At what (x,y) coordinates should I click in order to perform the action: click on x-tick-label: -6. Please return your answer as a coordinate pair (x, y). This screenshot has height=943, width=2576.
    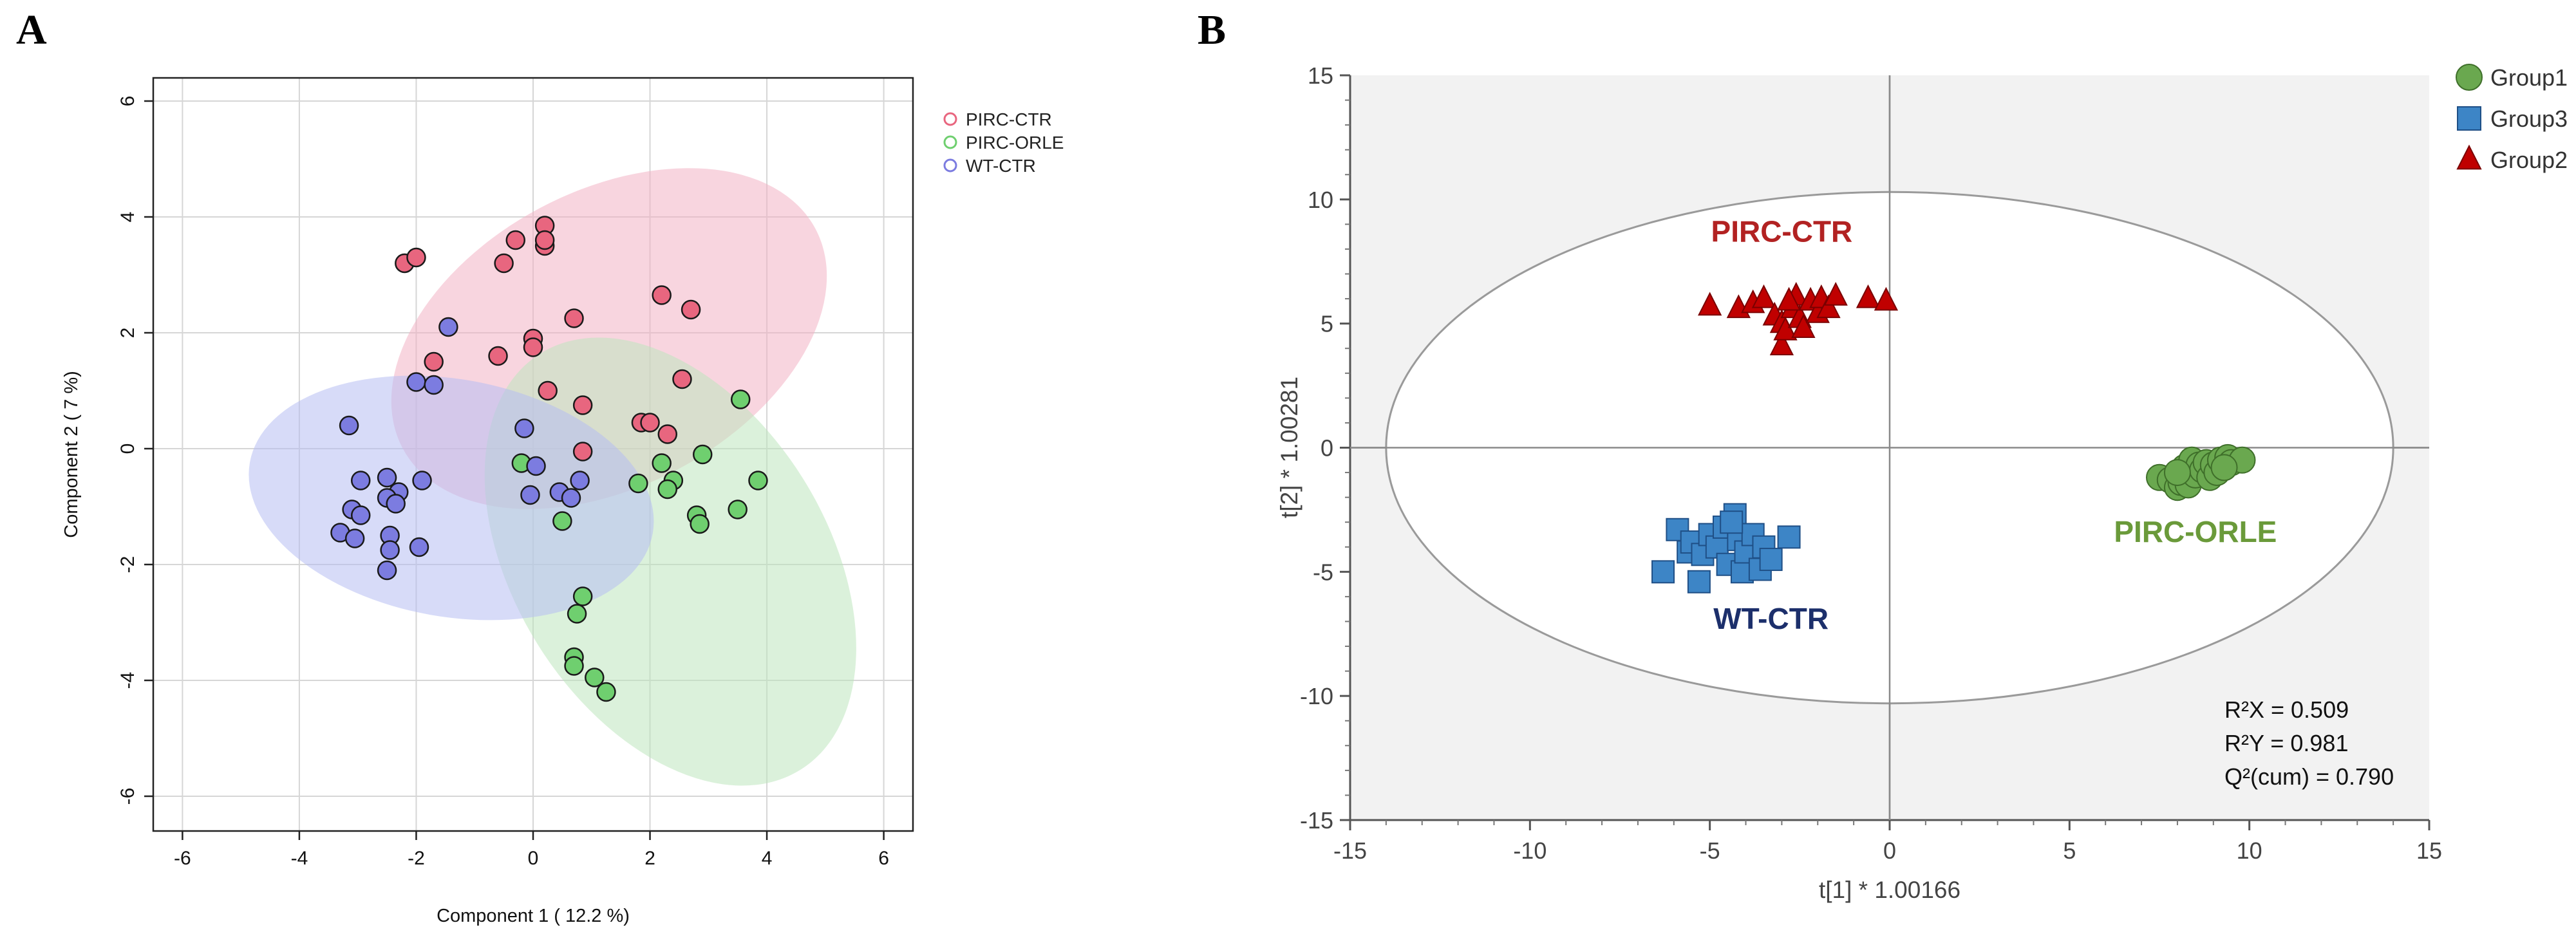
    Looking at the image, I should click on (182, 858).